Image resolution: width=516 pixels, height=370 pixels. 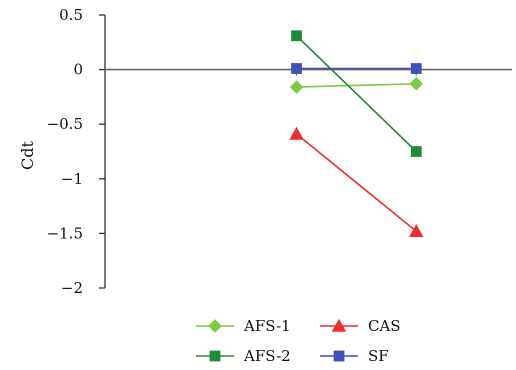 I want to click on y-tick-label: −2, so click(x=72, y=288).